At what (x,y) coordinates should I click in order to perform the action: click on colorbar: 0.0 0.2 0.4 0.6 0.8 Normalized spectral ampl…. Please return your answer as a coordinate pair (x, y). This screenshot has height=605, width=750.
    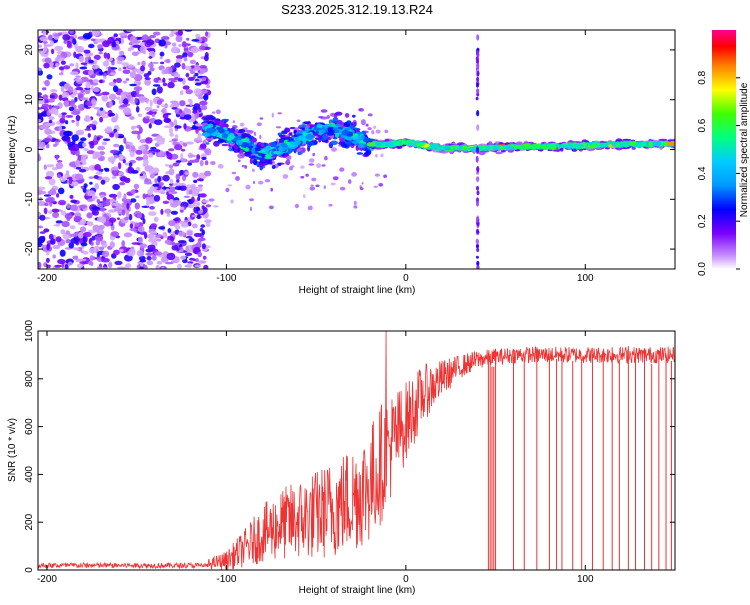
    Looking at the image, I should click on (723, 153).